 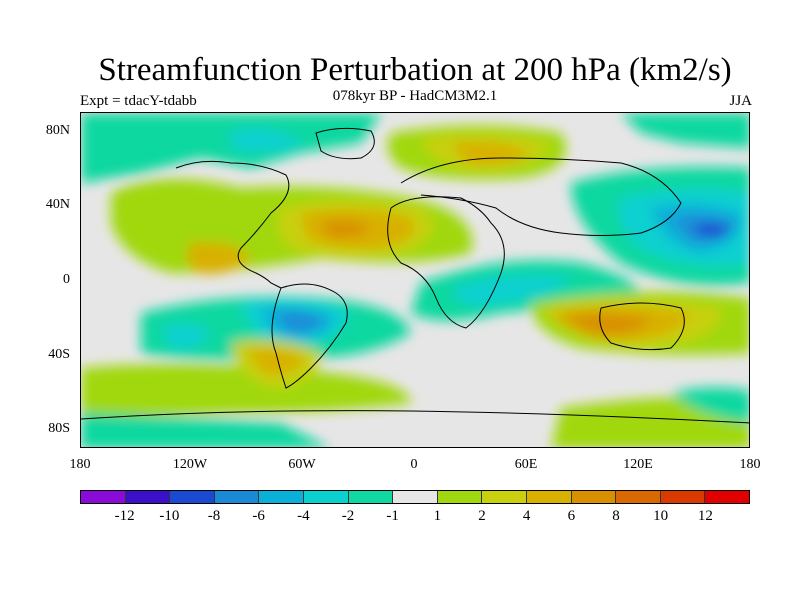 What do you see at coordinates (66, 279) in the screenshot?
I see `lat-tick-eq: 0` at bounding box center [66, 279].